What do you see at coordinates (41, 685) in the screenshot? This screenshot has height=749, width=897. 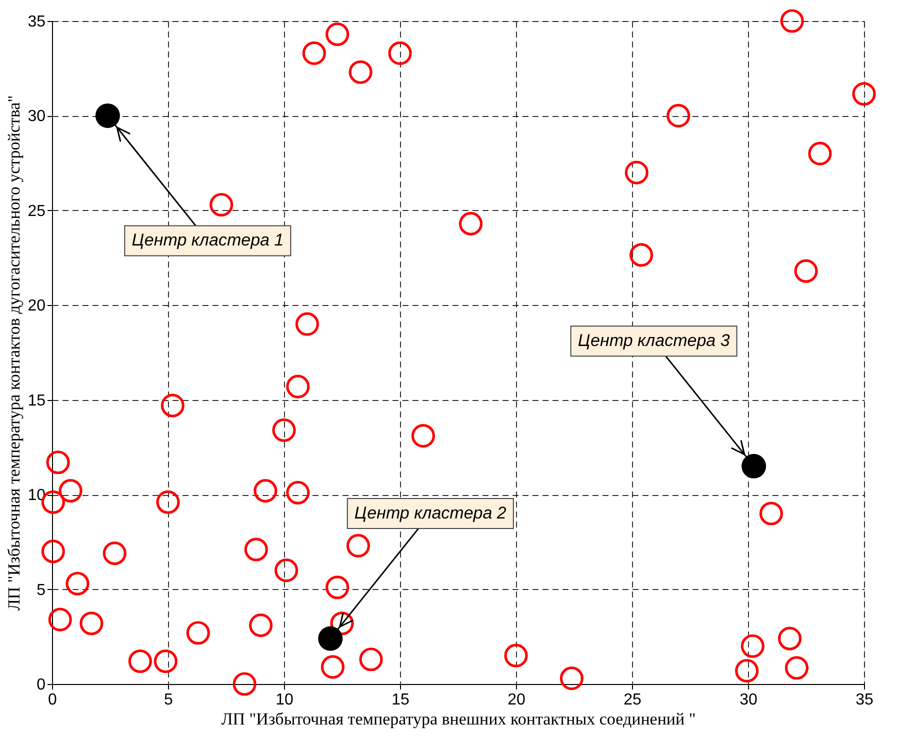 I see `y-tick-label: 0` at bounding box center [41, 685].